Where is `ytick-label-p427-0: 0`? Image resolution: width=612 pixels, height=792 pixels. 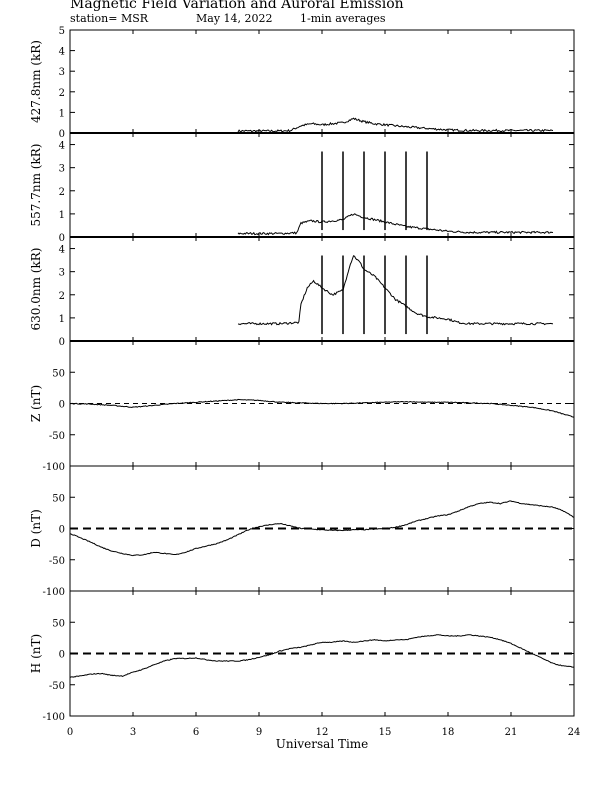 ytick-label-p427-0: 0 is located at coordinates (62, 134).